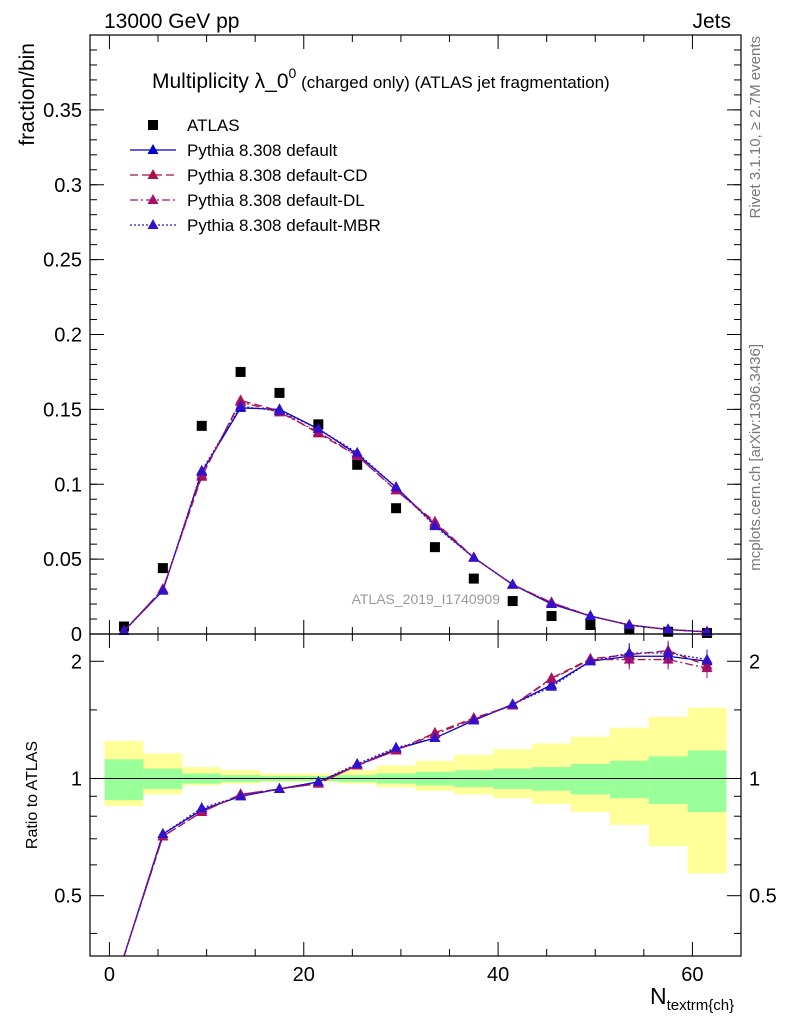 The image size is (786, 1024). Describe the element at coordinates (763, 897) in the screenshot. I see `ratio-ytick-label-right-0: 0.5` at that location.